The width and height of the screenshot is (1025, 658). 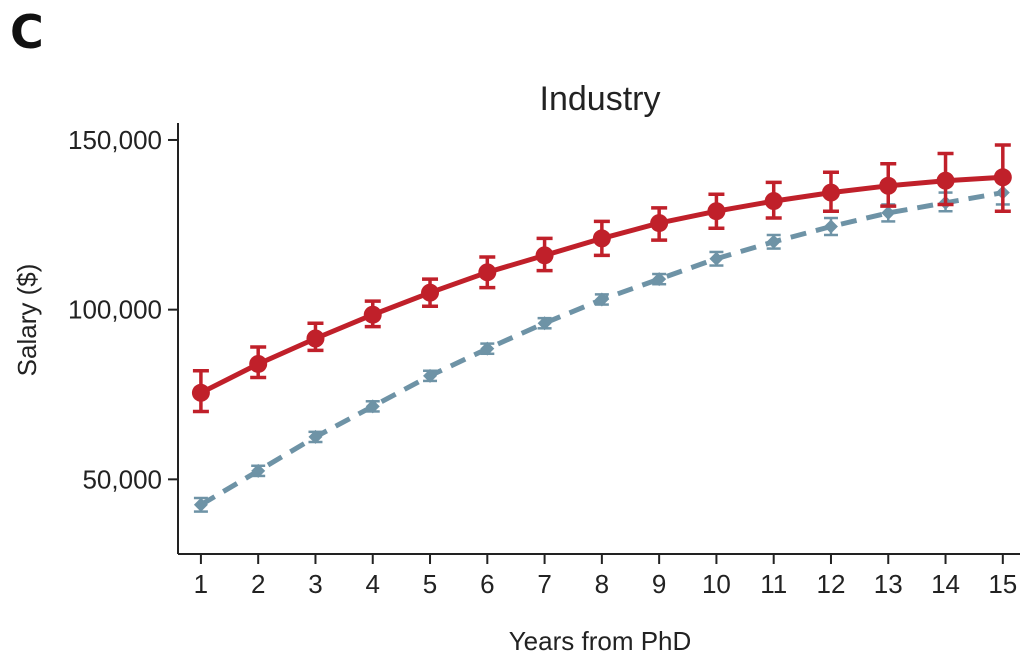 What do you see at coordinates (201, 584) in the screenshot?
I see `x-tick-label: 1` at bounding box center [201, 584].